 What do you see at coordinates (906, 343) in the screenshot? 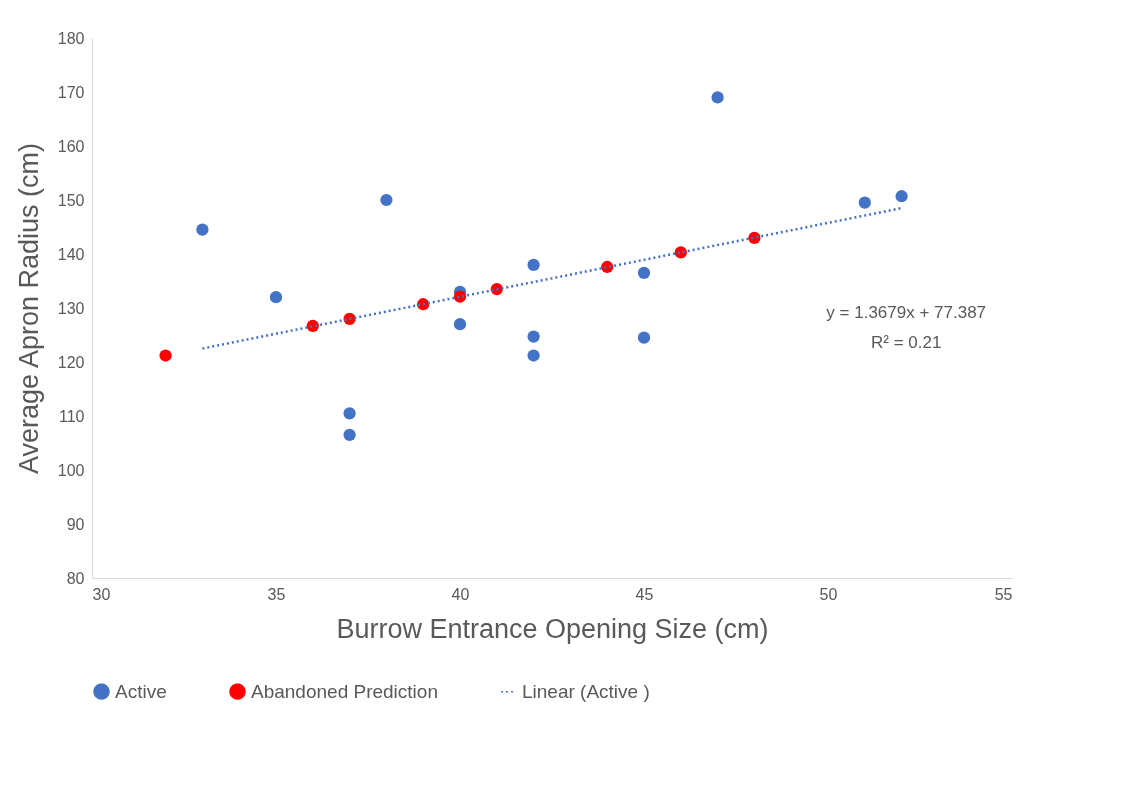
I see `annotation: R² = 0.21` at bounding box center [906, 343].